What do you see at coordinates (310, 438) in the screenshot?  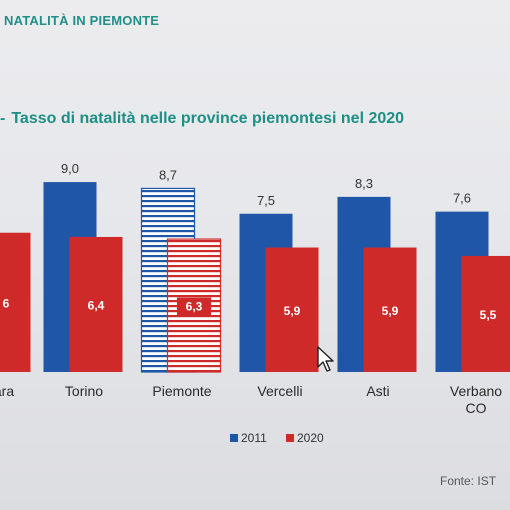 I see `legend-label-2020: 2020` at bounding box center [310, 438].